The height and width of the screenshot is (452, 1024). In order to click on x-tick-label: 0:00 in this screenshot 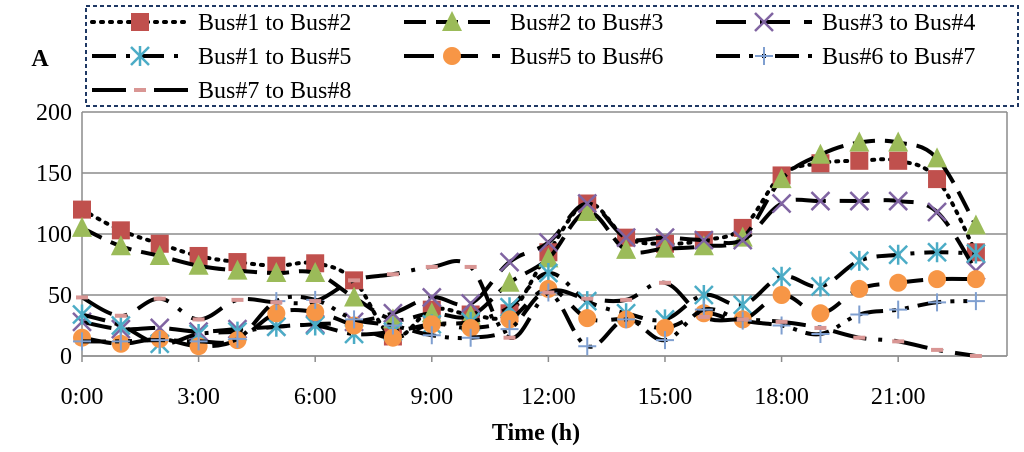, I will do `click(82, 397)`.